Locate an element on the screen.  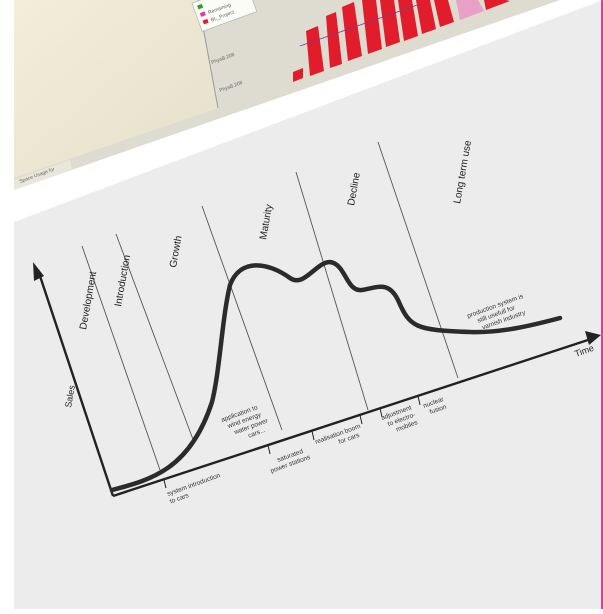
y-axis-label: Sales is located at coordinates (70, 396).